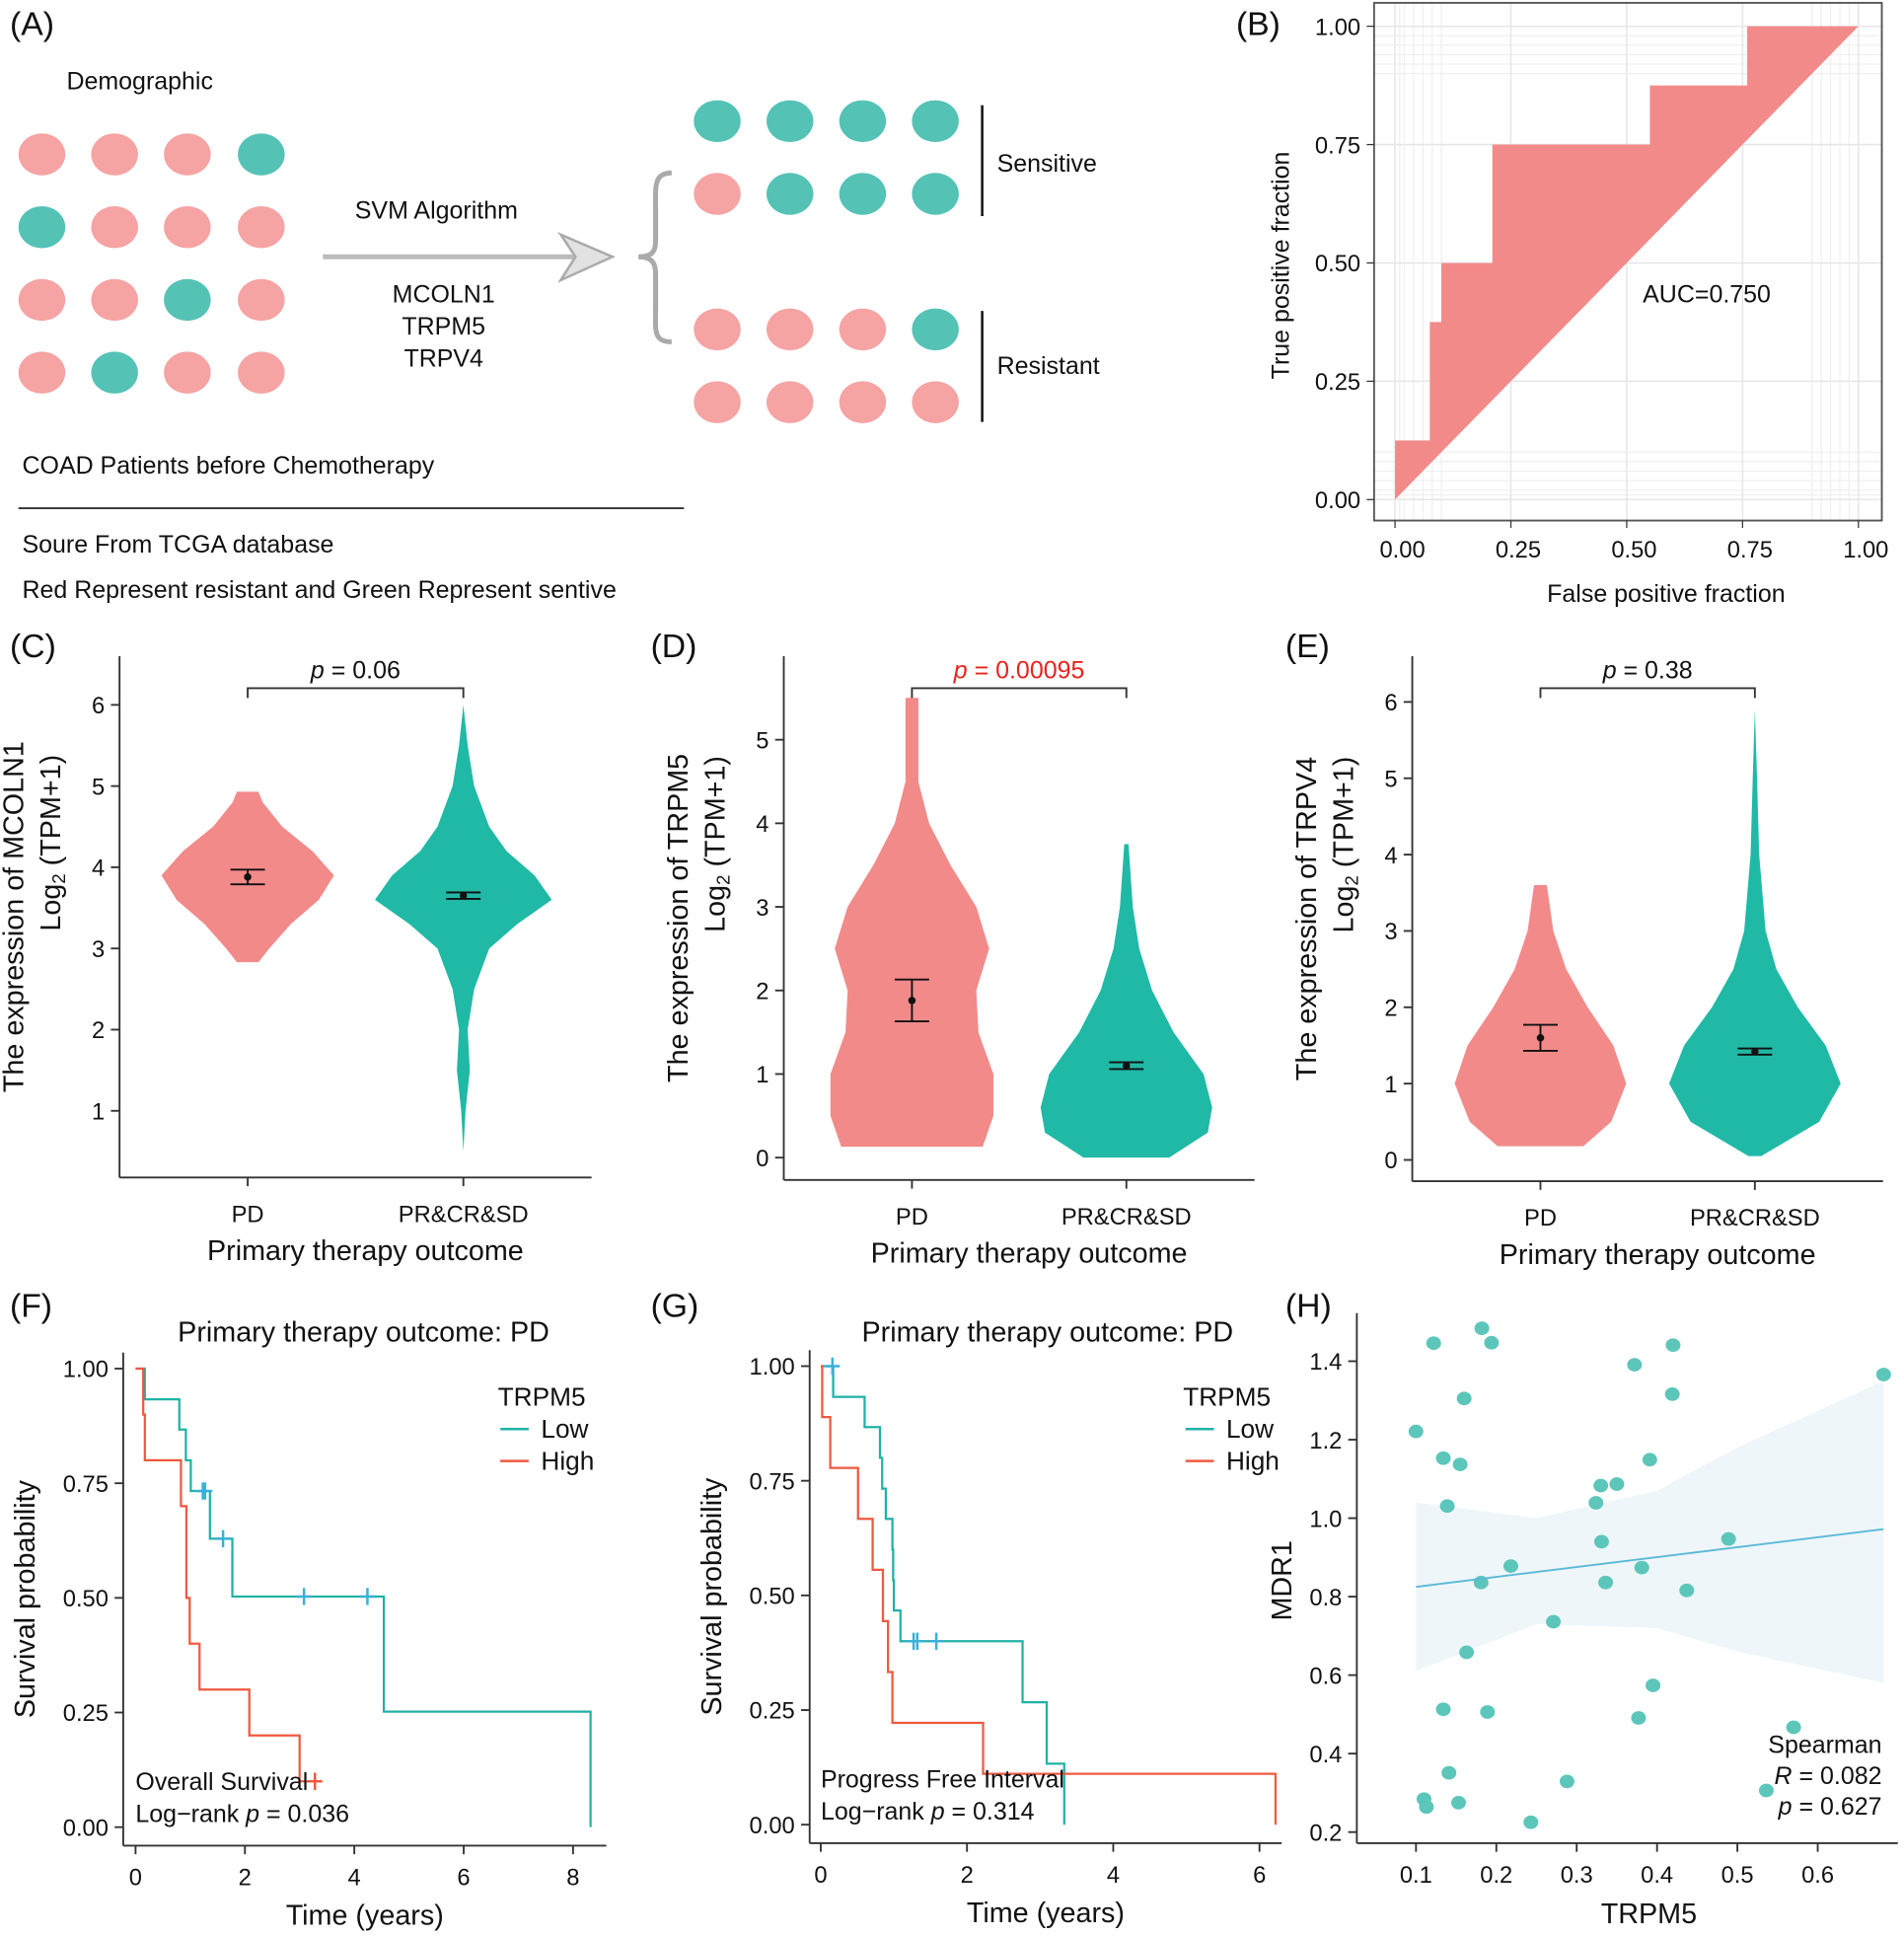 The width and height of the screenshot is (1904, 1936). I want to click on log-subscript: 2, so click(1352, 880).